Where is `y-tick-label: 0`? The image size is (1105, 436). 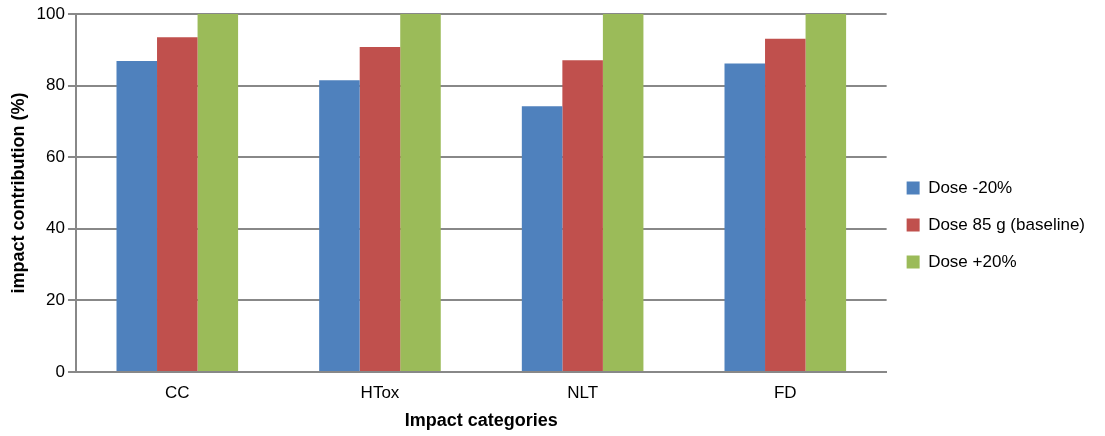
y-tick-label: 0 is located at coordinates (60, 371).